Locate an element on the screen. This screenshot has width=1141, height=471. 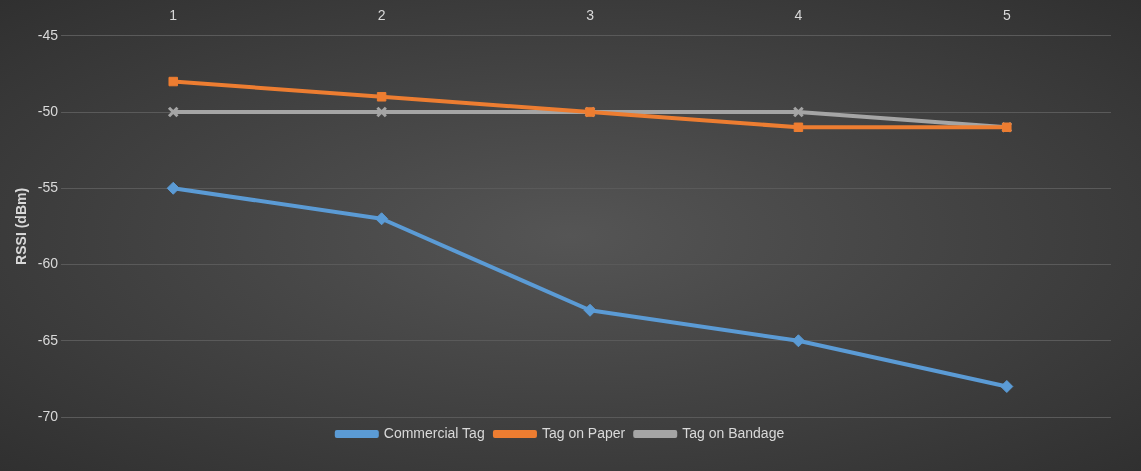
legend-label: Commercial Tag is located at coordinates (434, 432).